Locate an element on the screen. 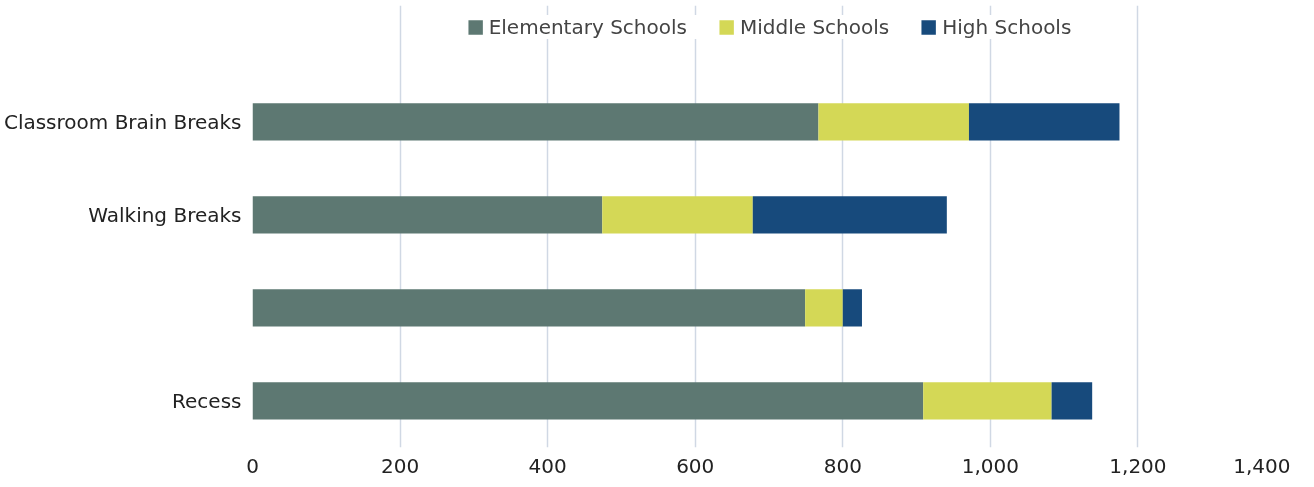  legend-label: Elementary Schools is located at coordinates (587, 27).